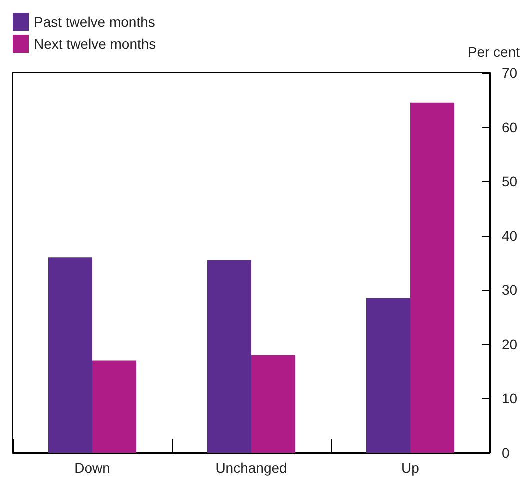 This screenshot has height=483, width=531. I want to click on y-tick-label: 40, so click(510, 236).